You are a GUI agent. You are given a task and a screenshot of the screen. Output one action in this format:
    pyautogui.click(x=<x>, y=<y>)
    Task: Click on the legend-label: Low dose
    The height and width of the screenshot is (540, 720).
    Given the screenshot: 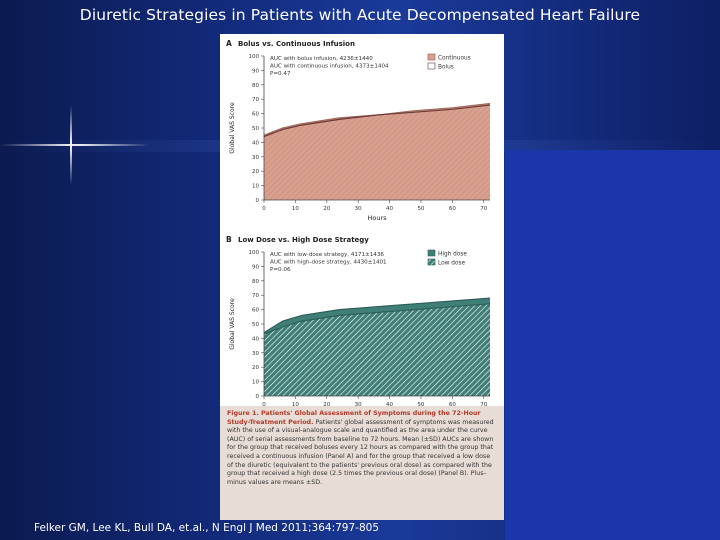 What is the action you would take?
    pyautogui.click(x=452, y=264)
    